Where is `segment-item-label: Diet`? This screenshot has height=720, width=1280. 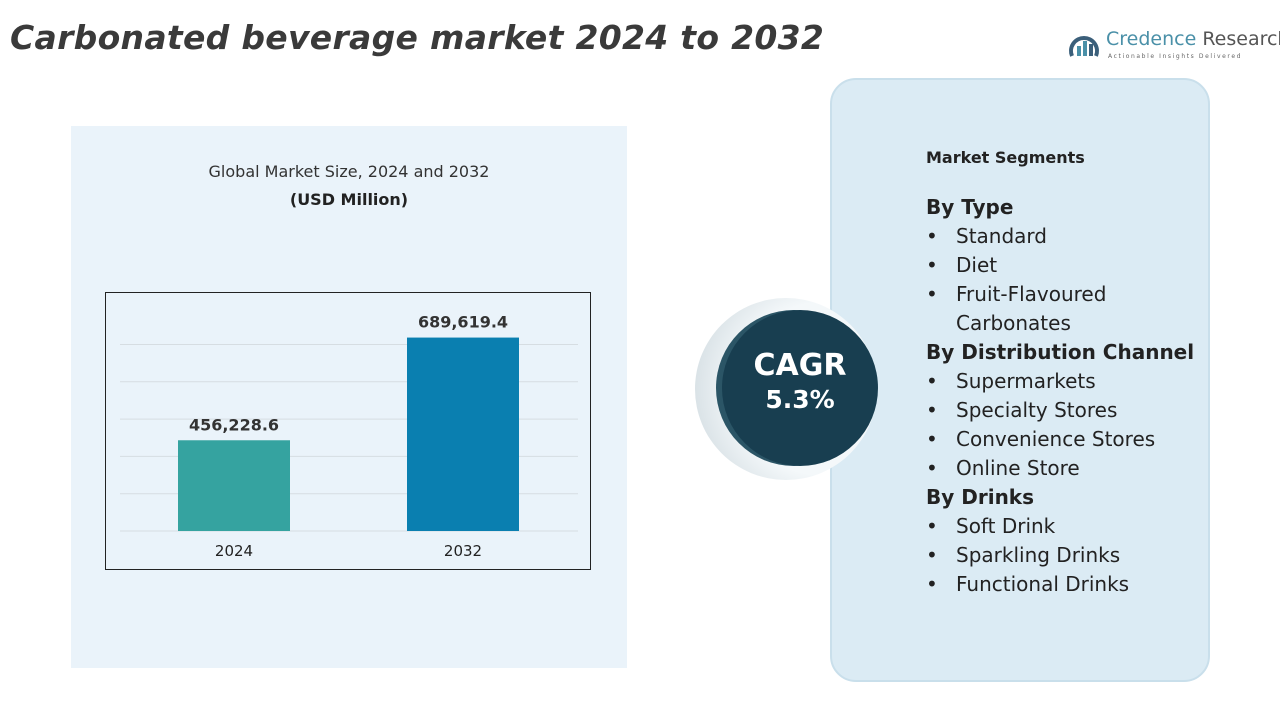 segment-item-label: Diet is located at coordinates (977, 265).